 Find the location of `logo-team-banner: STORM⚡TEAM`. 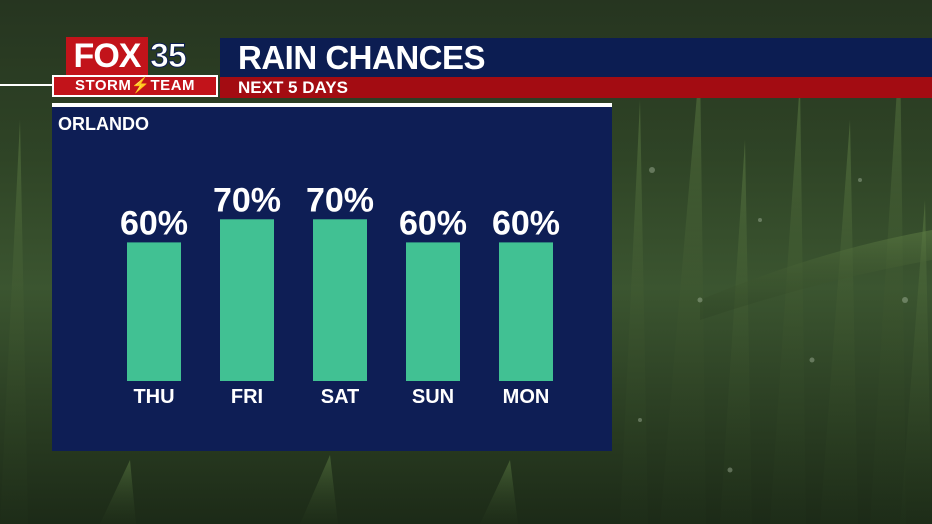

logo-team-banner: STORM⚡TEAM is located at coordinates (135, 86).